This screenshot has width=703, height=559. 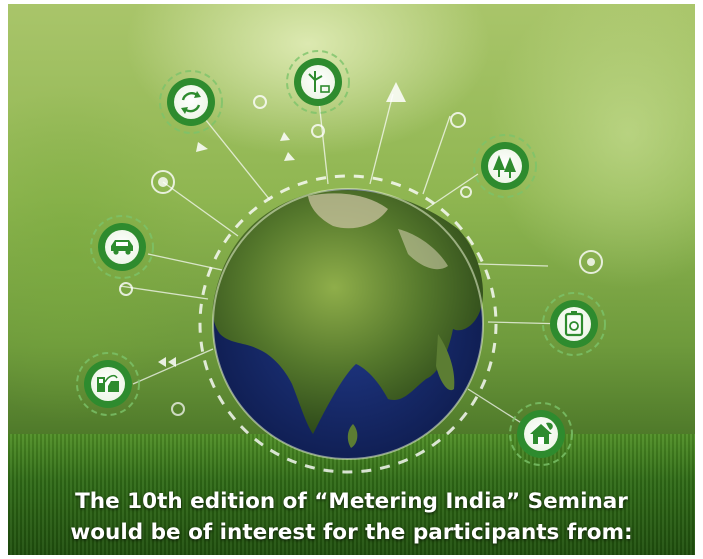 I want to click on green-home-icon, so click(x=541, y=434).